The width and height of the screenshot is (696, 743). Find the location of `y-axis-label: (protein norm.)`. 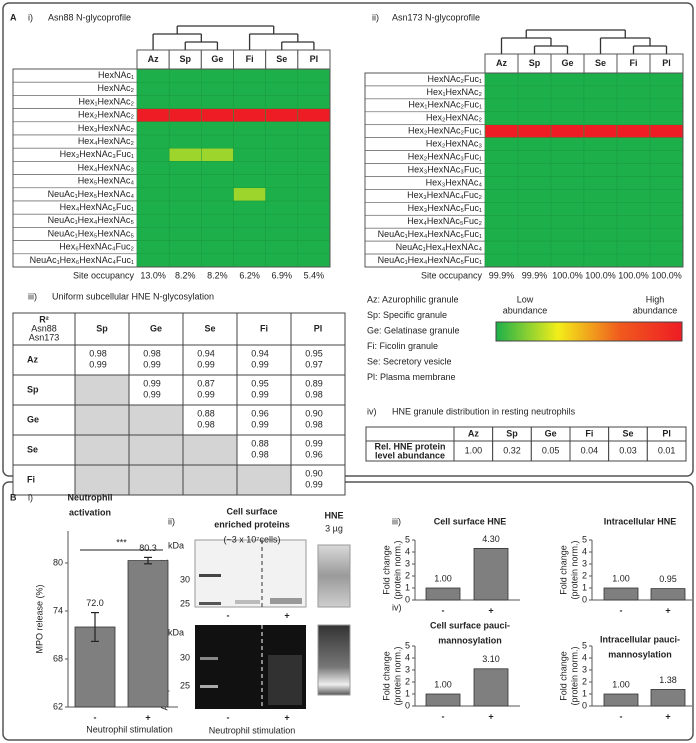

y-axis-label: (protein norm.) is located at coordinates (397, 675).